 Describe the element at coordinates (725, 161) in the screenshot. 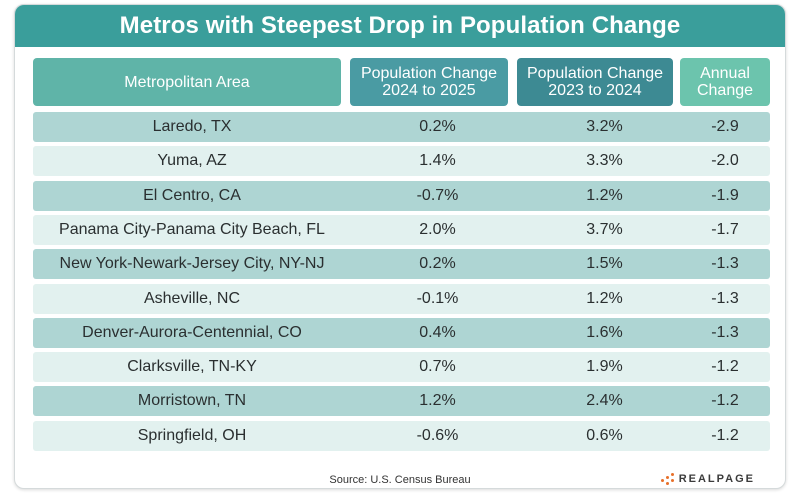

I see `cell-annual-change: -2.0` at that location.